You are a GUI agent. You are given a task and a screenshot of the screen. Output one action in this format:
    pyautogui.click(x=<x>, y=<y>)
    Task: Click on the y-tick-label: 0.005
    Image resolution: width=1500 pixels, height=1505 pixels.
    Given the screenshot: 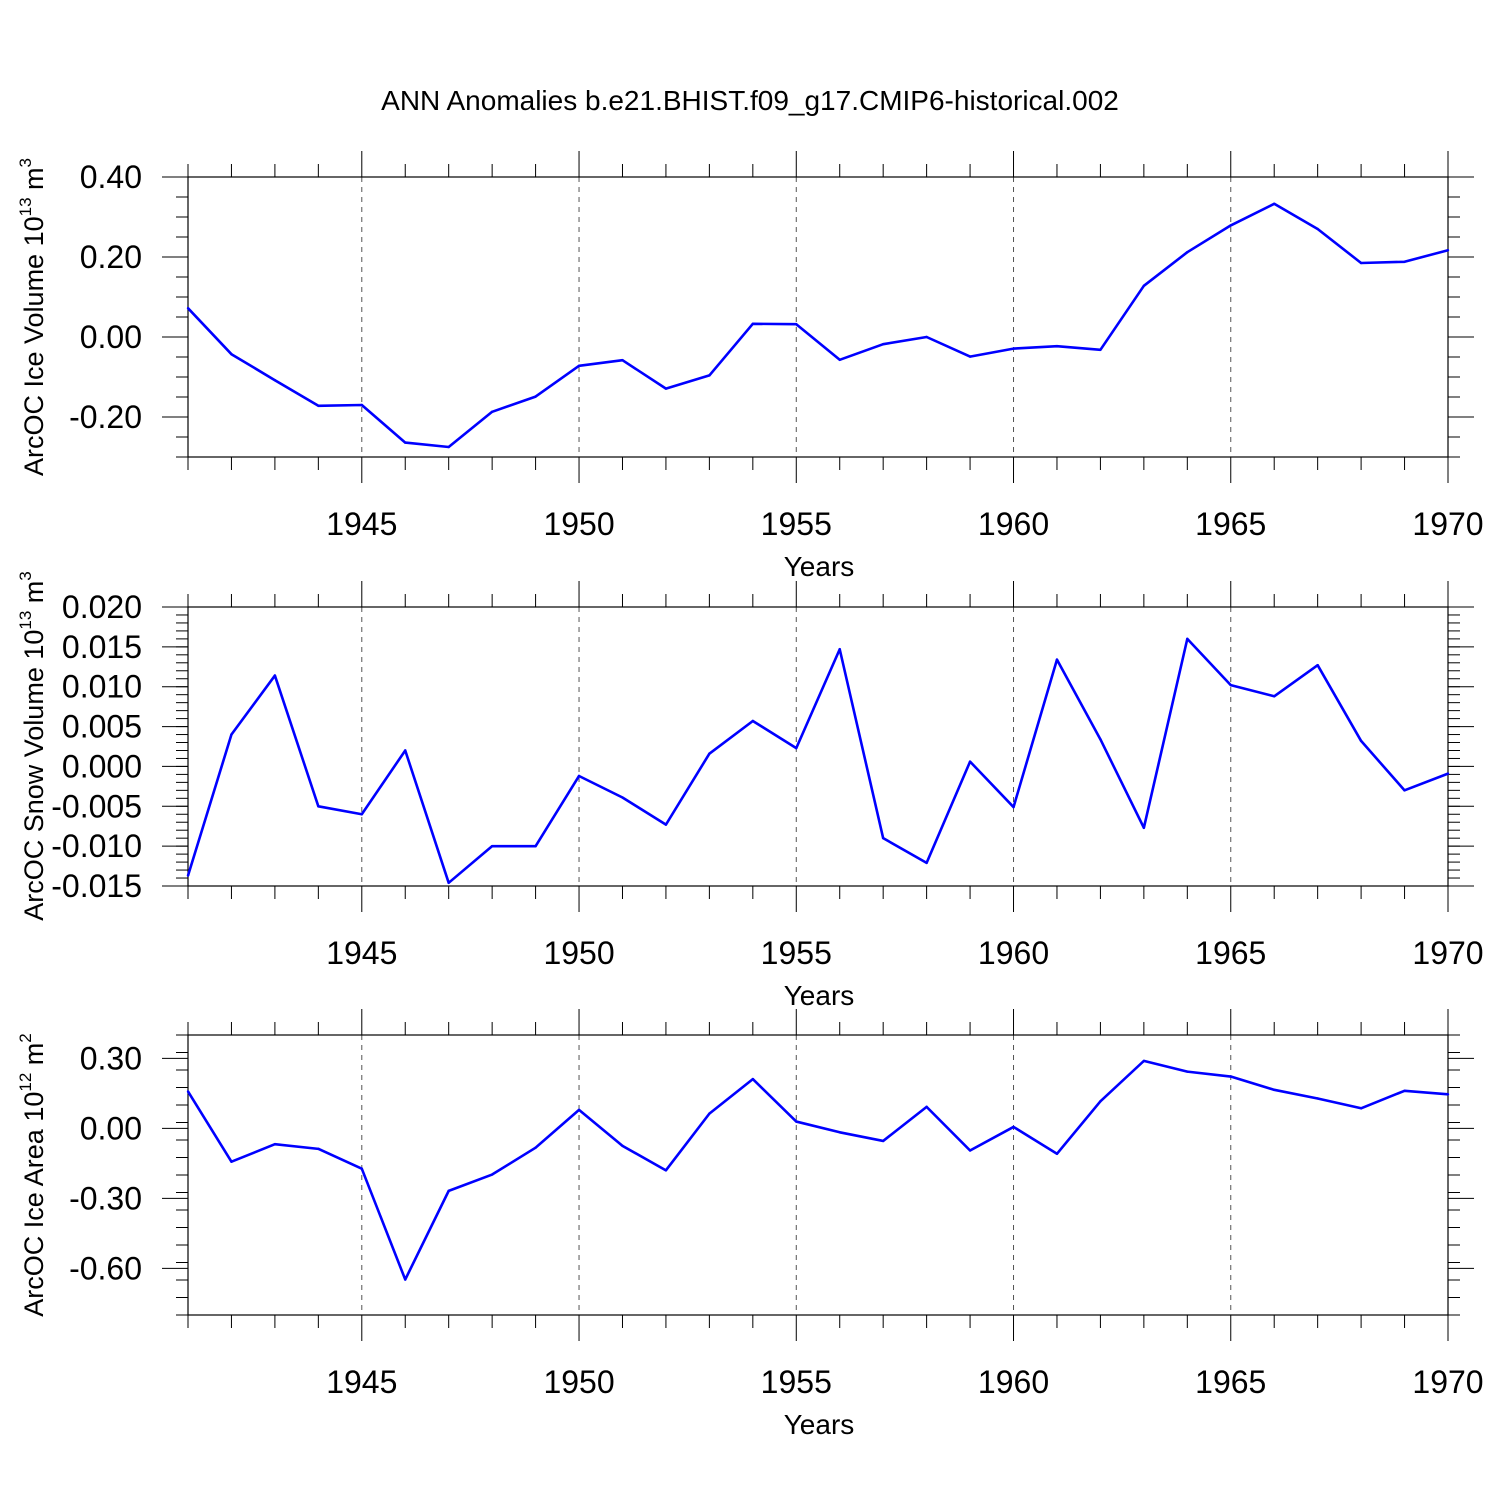 What is the action you would take?
    pyautogui.click(x=102, y=727)
    